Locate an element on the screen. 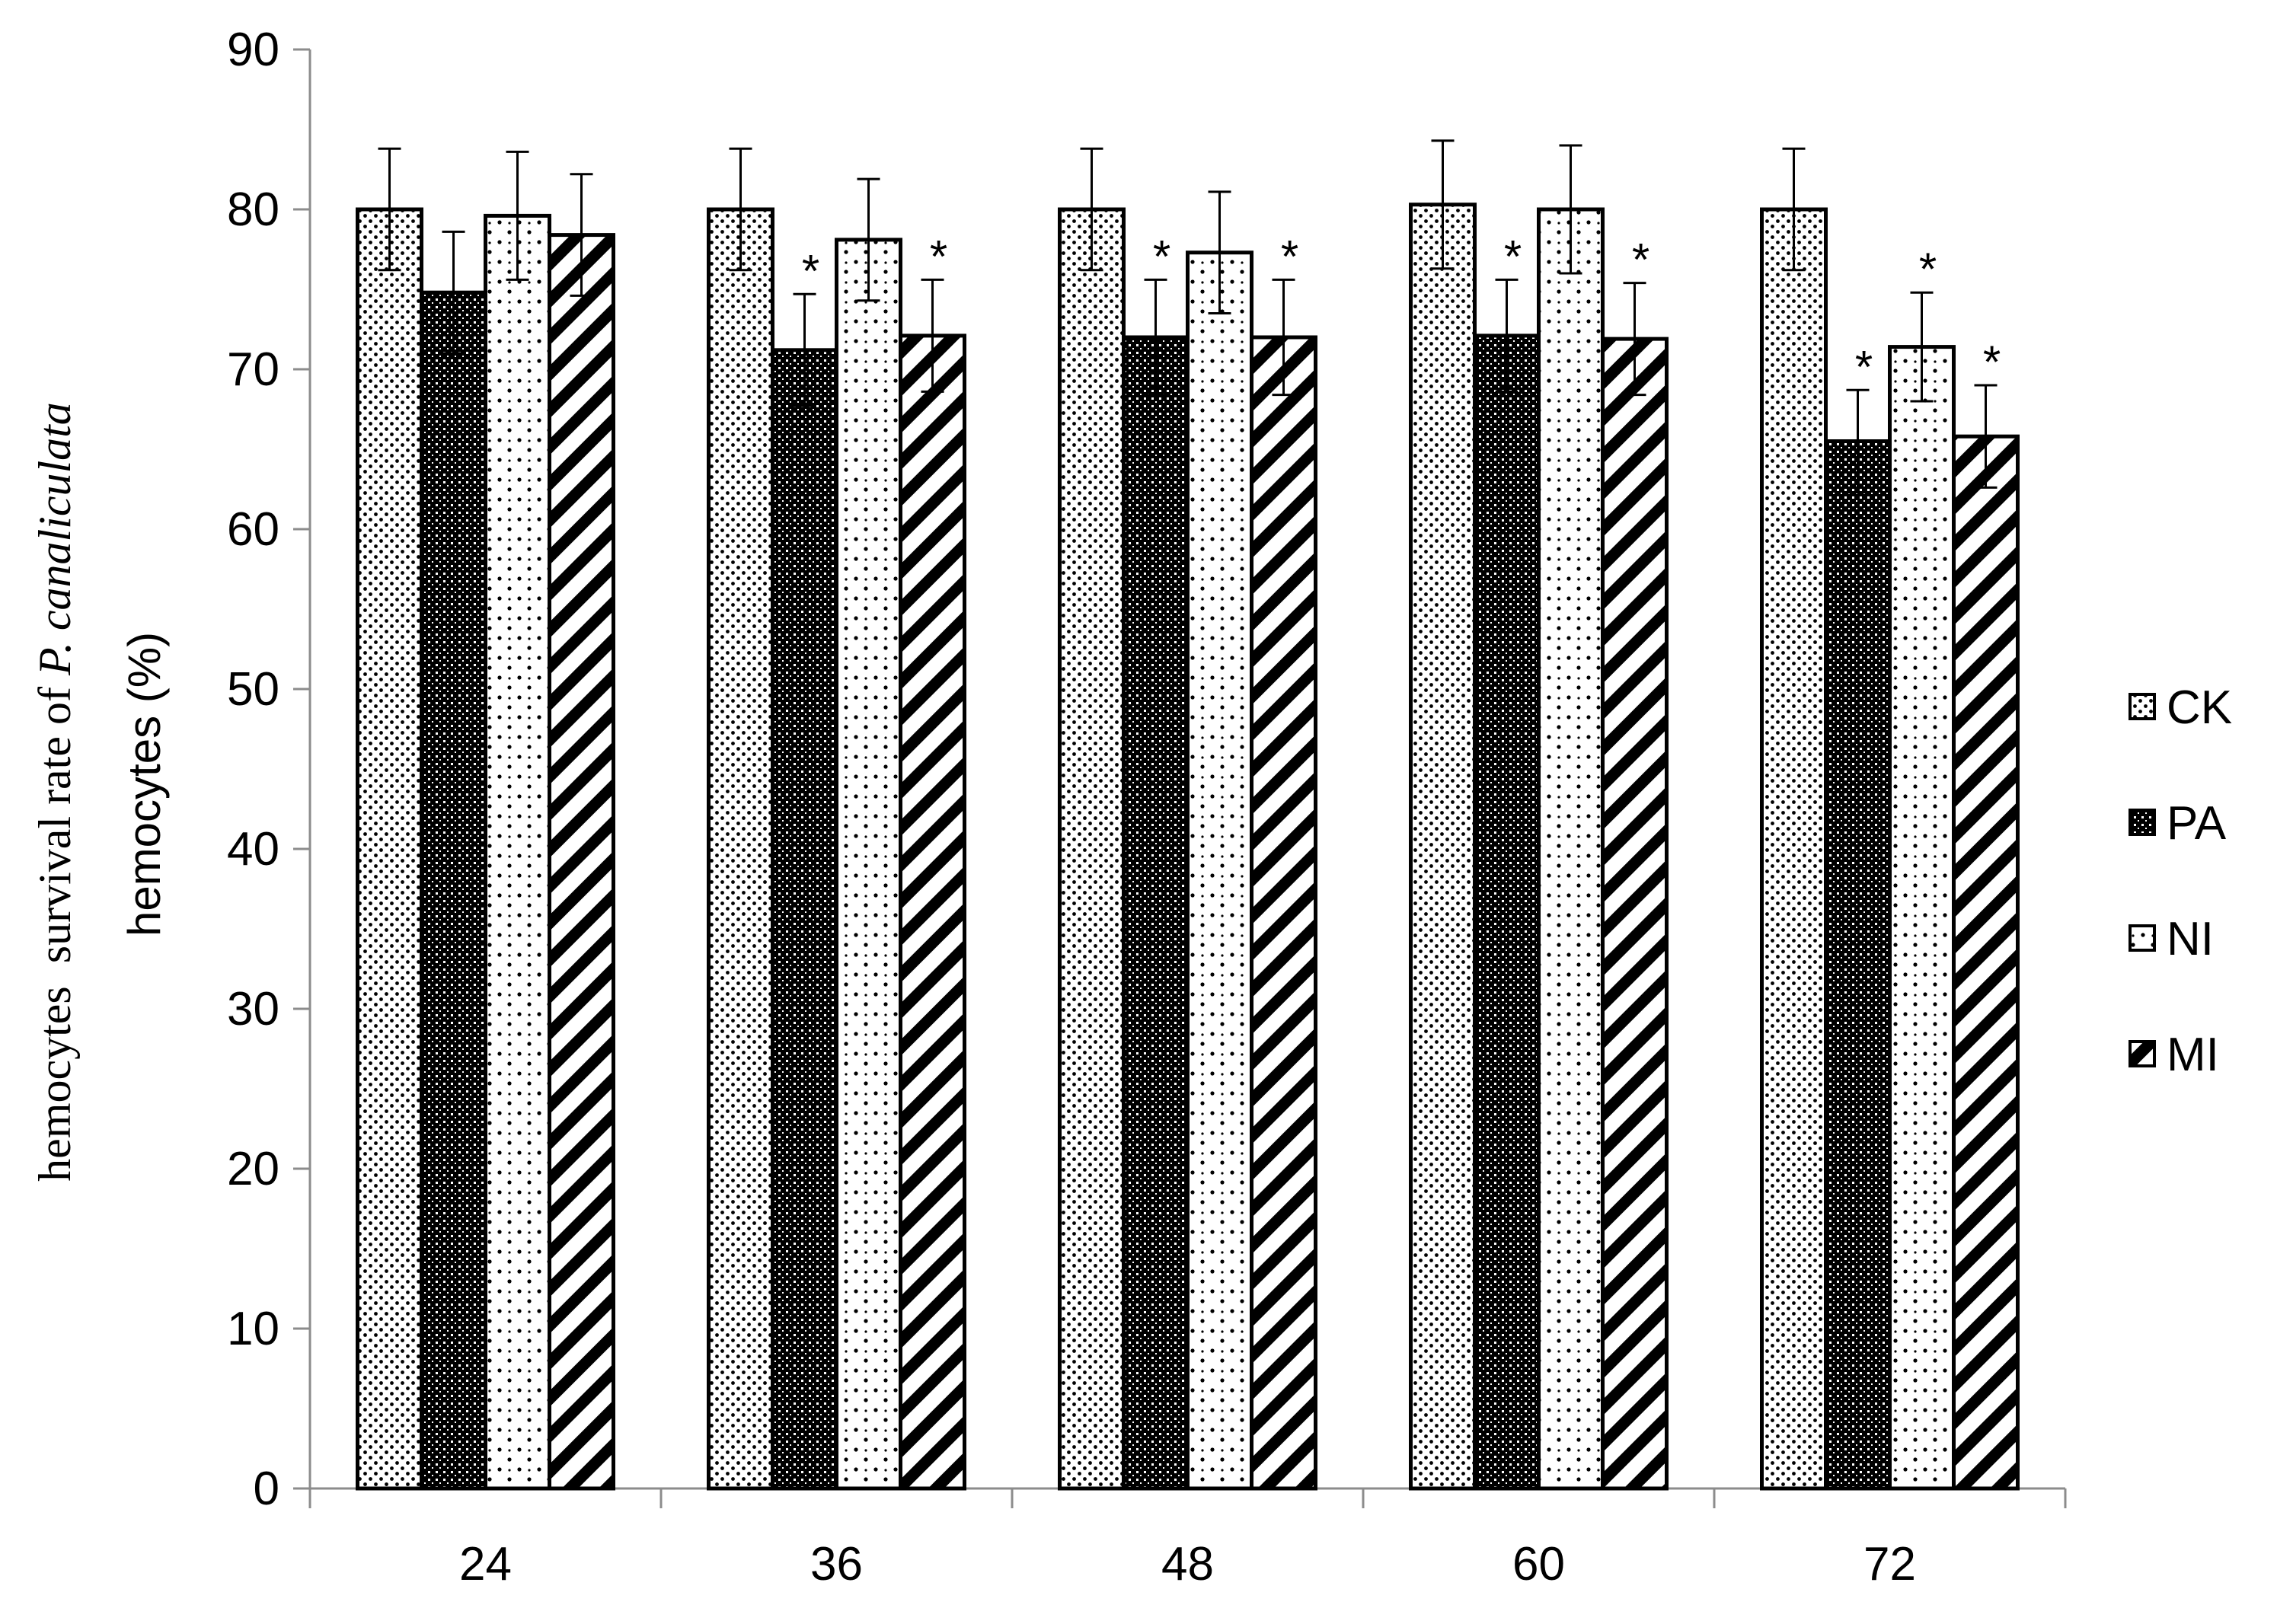 This screenshot has height=1624, width=2277. x-tick-label: 60 is located at coordinates (1538, 1564).